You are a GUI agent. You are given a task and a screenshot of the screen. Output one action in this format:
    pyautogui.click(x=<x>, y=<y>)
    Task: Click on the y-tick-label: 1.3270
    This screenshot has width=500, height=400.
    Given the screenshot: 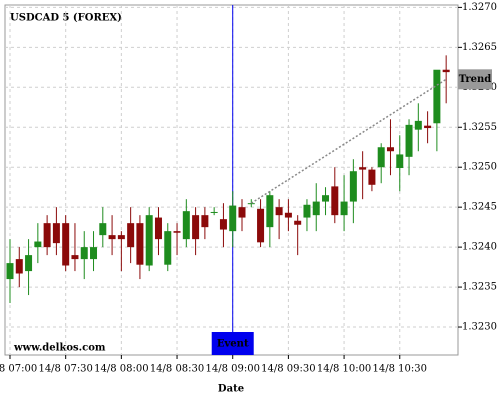 What is the action you would take?
    pyautogui.click(x=479, y=7)
    